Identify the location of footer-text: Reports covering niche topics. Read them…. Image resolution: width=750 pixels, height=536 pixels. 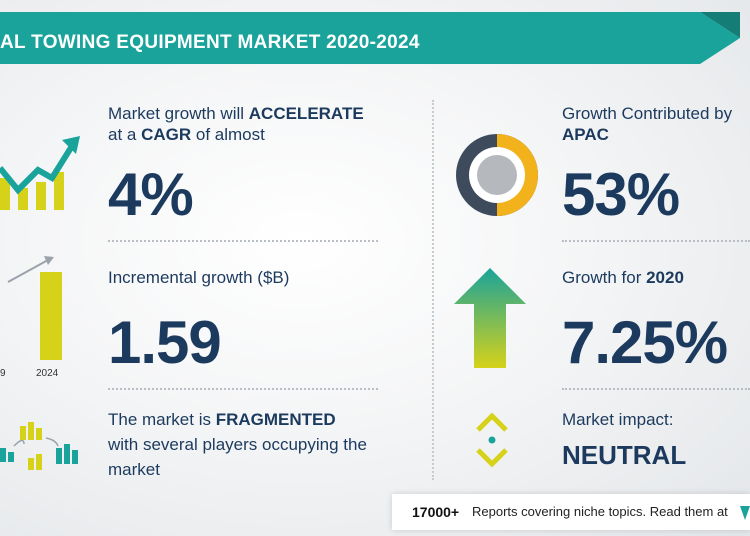
(600, 511).